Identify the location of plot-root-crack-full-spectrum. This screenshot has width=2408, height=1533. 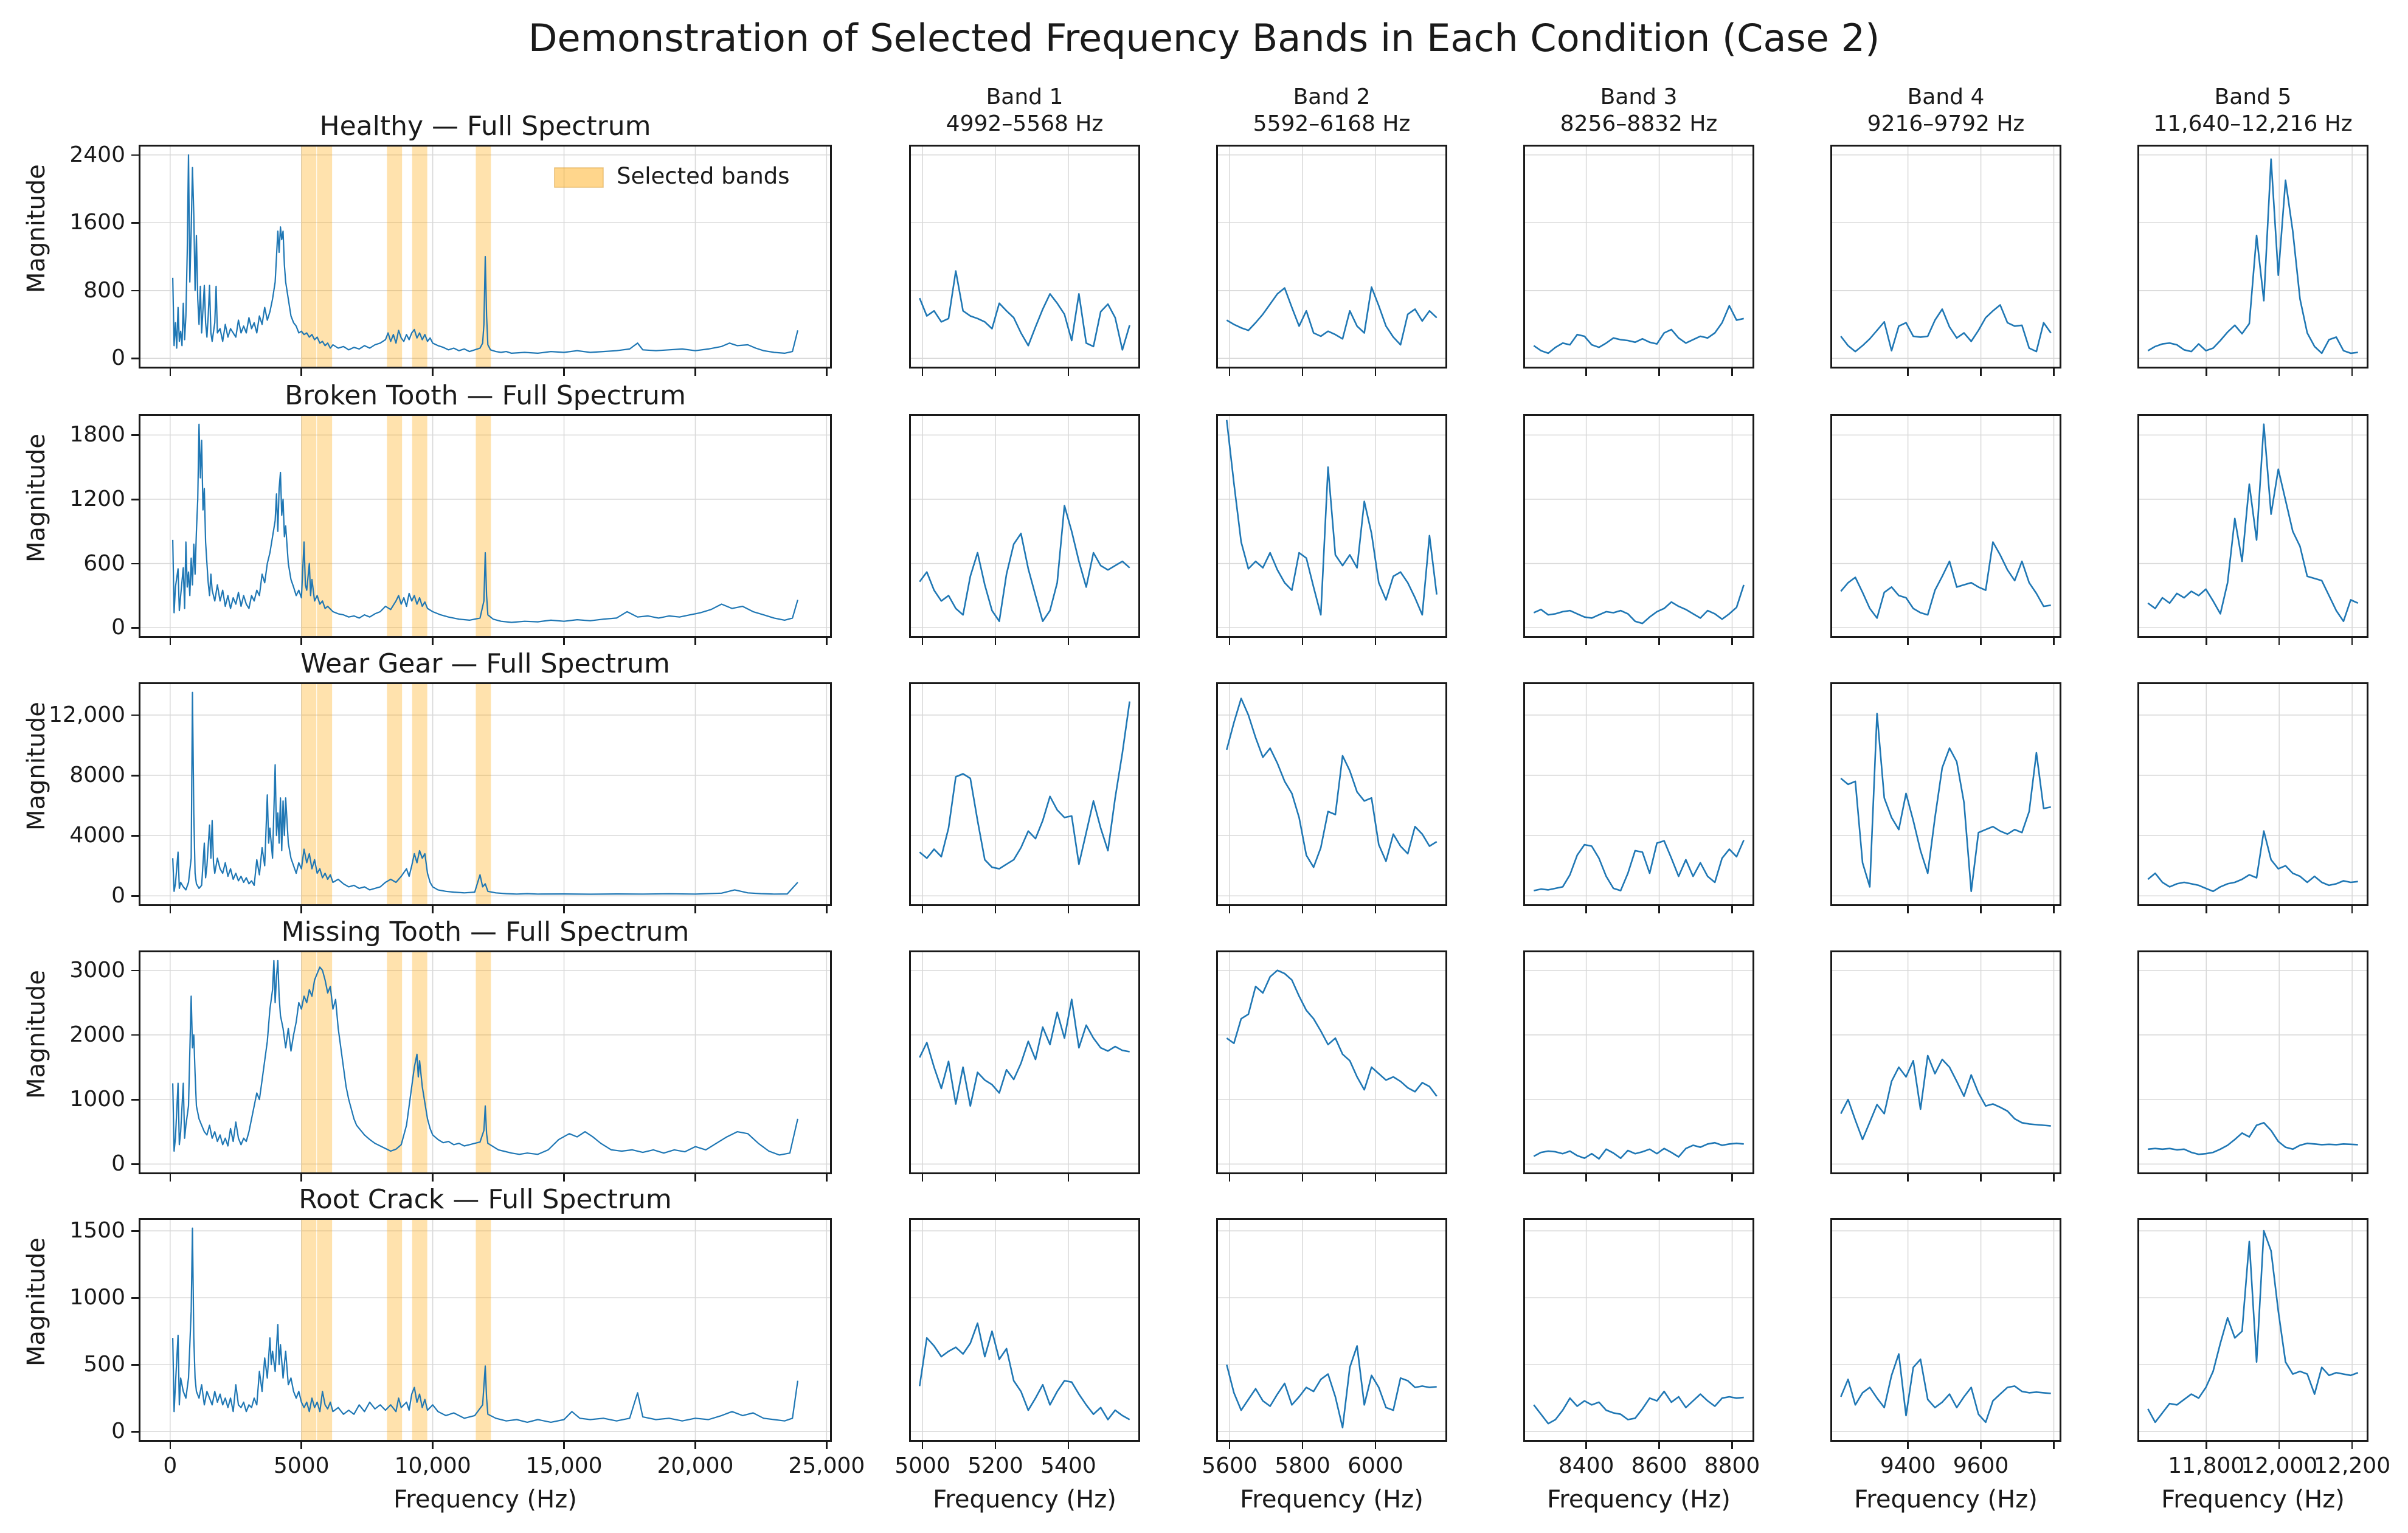
(486, 1330).